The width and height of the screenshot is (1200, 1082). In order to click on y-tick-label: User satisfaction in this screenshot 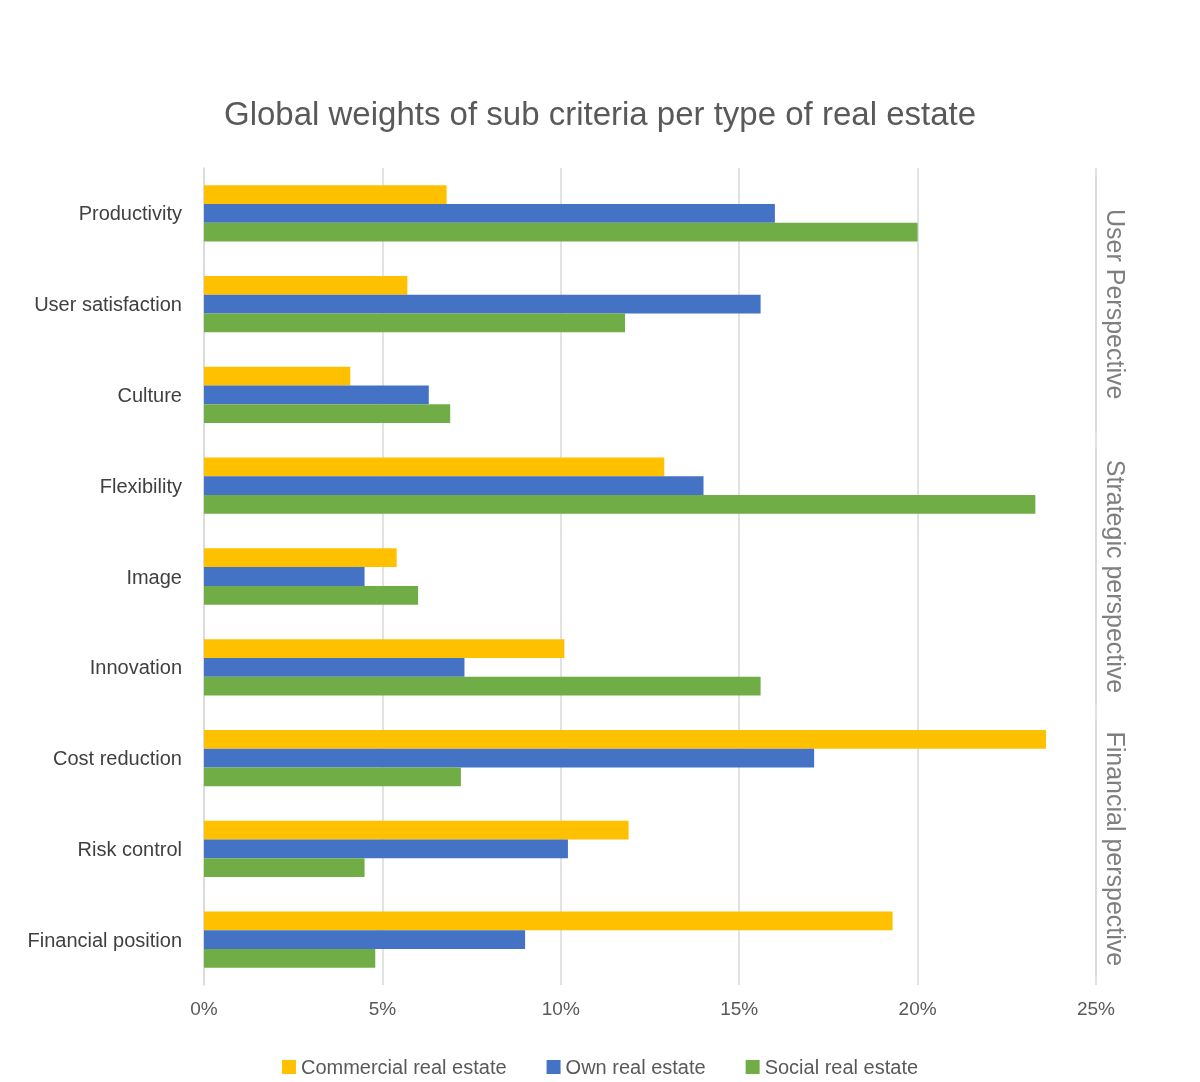, I will do `click(108, 304)`.